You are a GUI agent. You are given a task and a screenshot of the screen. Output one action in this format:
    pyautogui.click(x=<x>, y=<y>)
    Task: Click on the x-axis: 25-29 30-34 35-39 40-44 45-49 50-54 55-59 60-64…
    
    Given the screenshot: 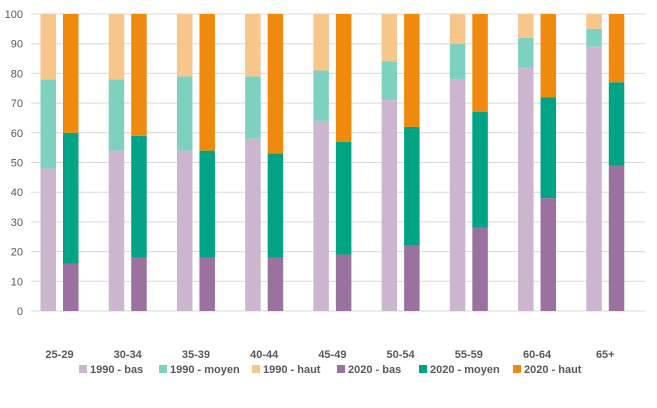 What is the action you would take?
    pyautogui.click(x=329, y=355)
    